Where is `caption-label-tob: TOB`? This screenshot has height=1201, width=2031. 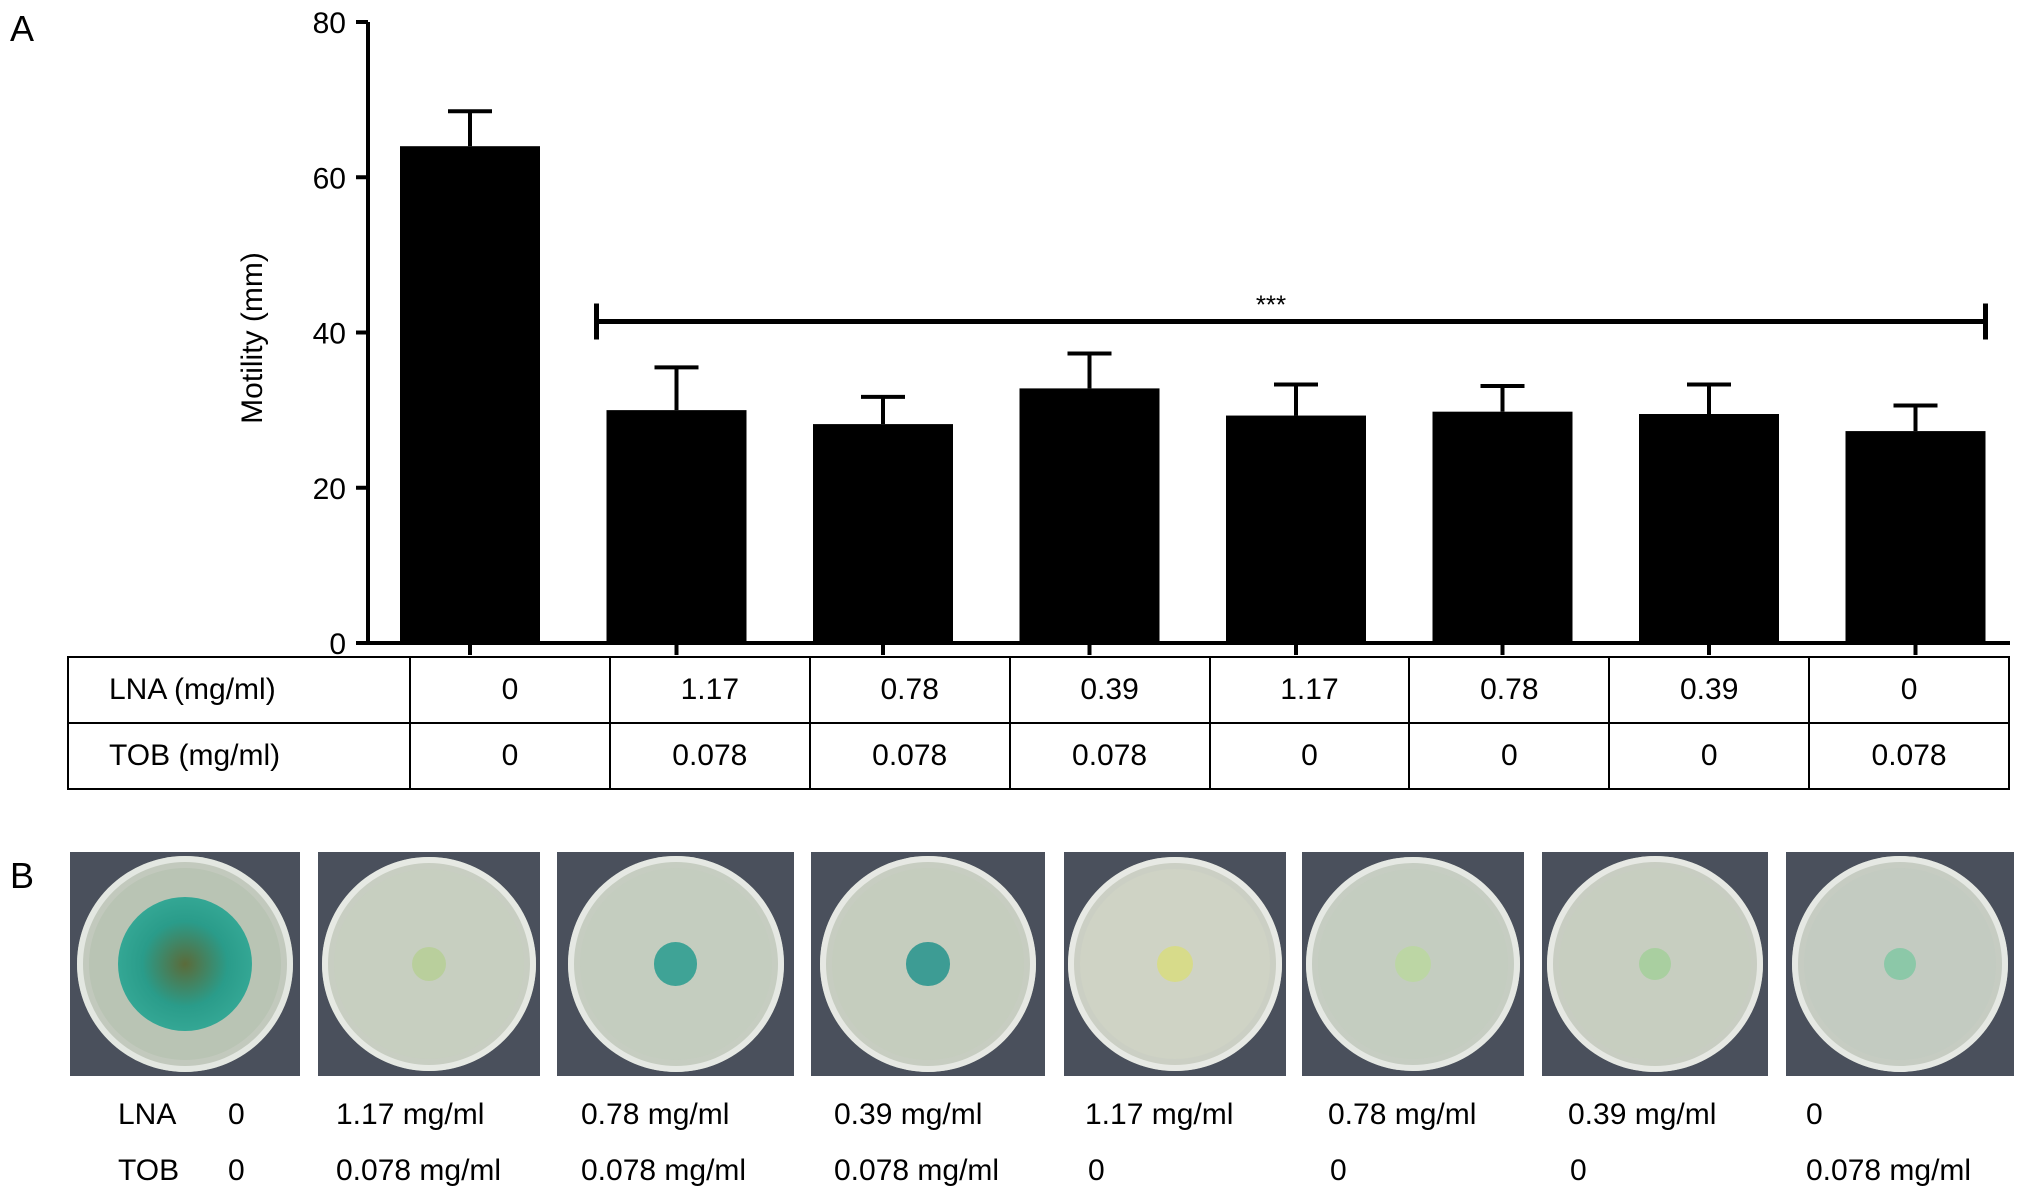
caption-label-tob: TOB is located at coordinates (149, 1170).